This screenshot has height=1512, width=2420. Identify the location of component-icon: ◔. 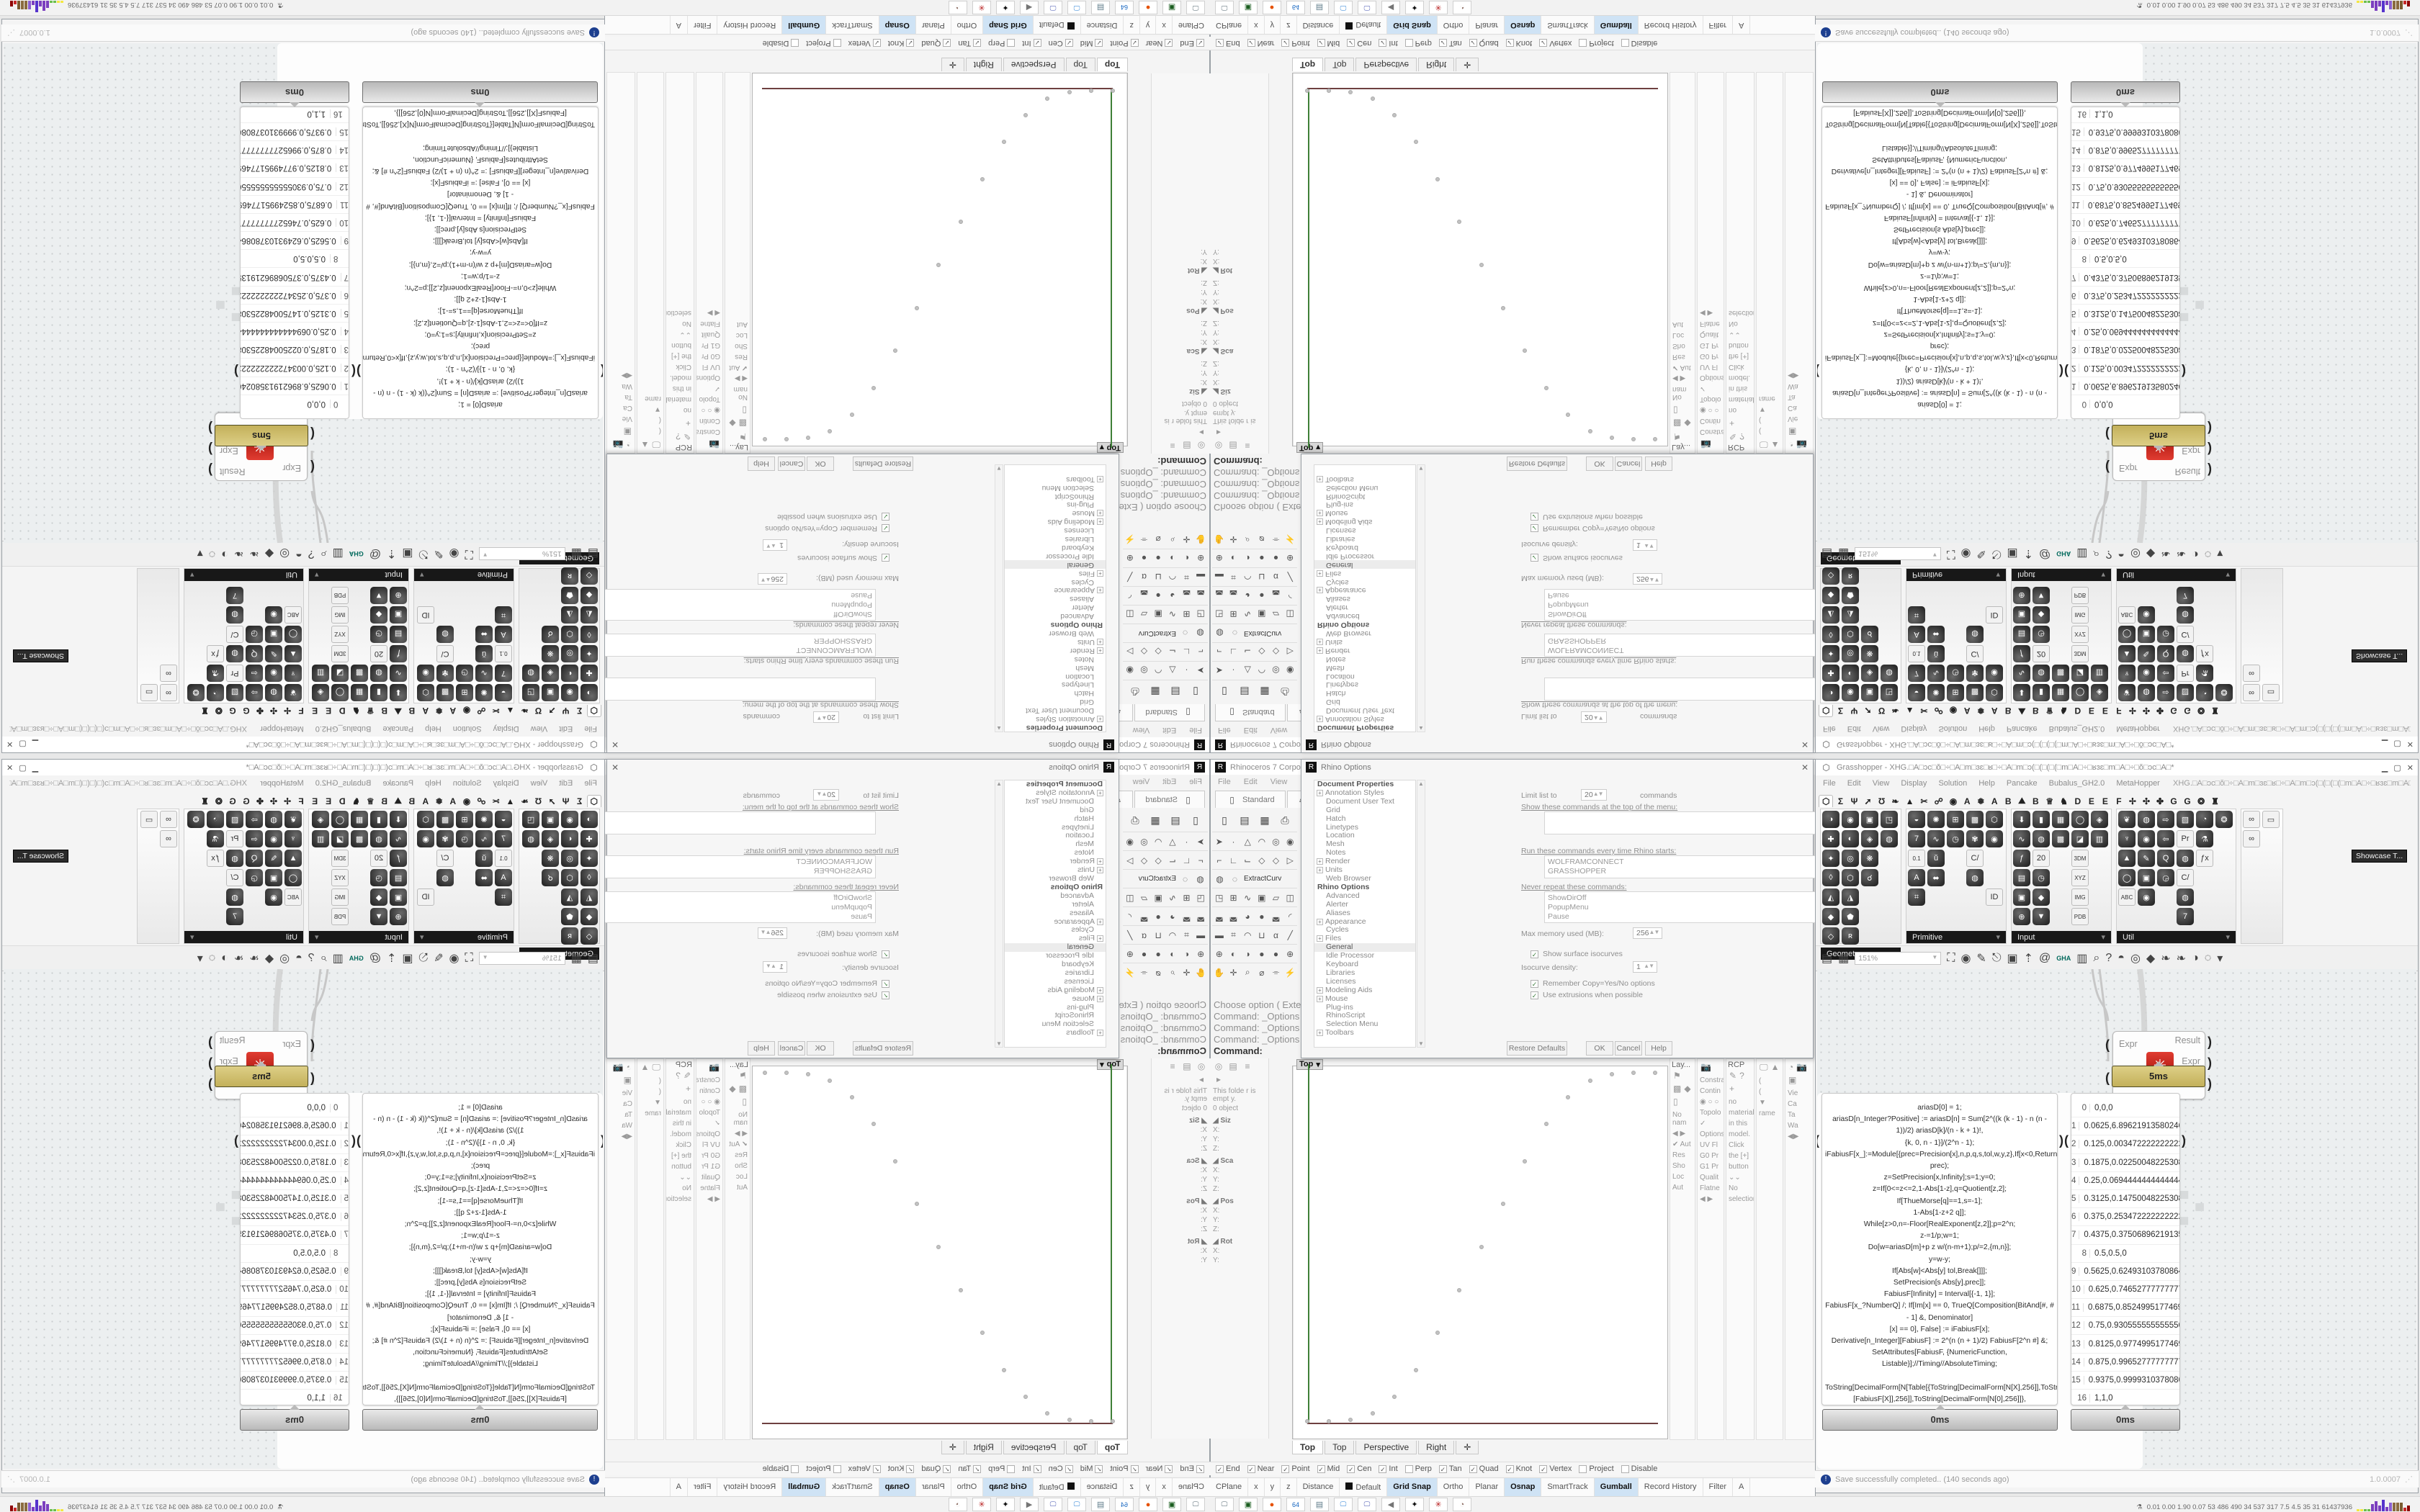
(216, 692).